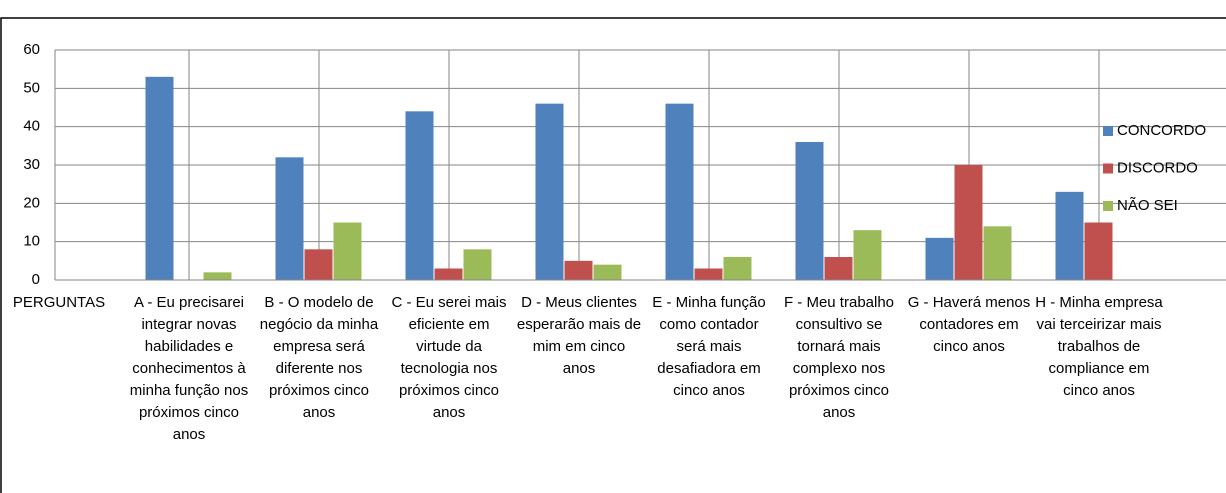 The height and width of the screenshot is (493, 1226). I want to click on y-tick-label: 40, so click(31, 126).